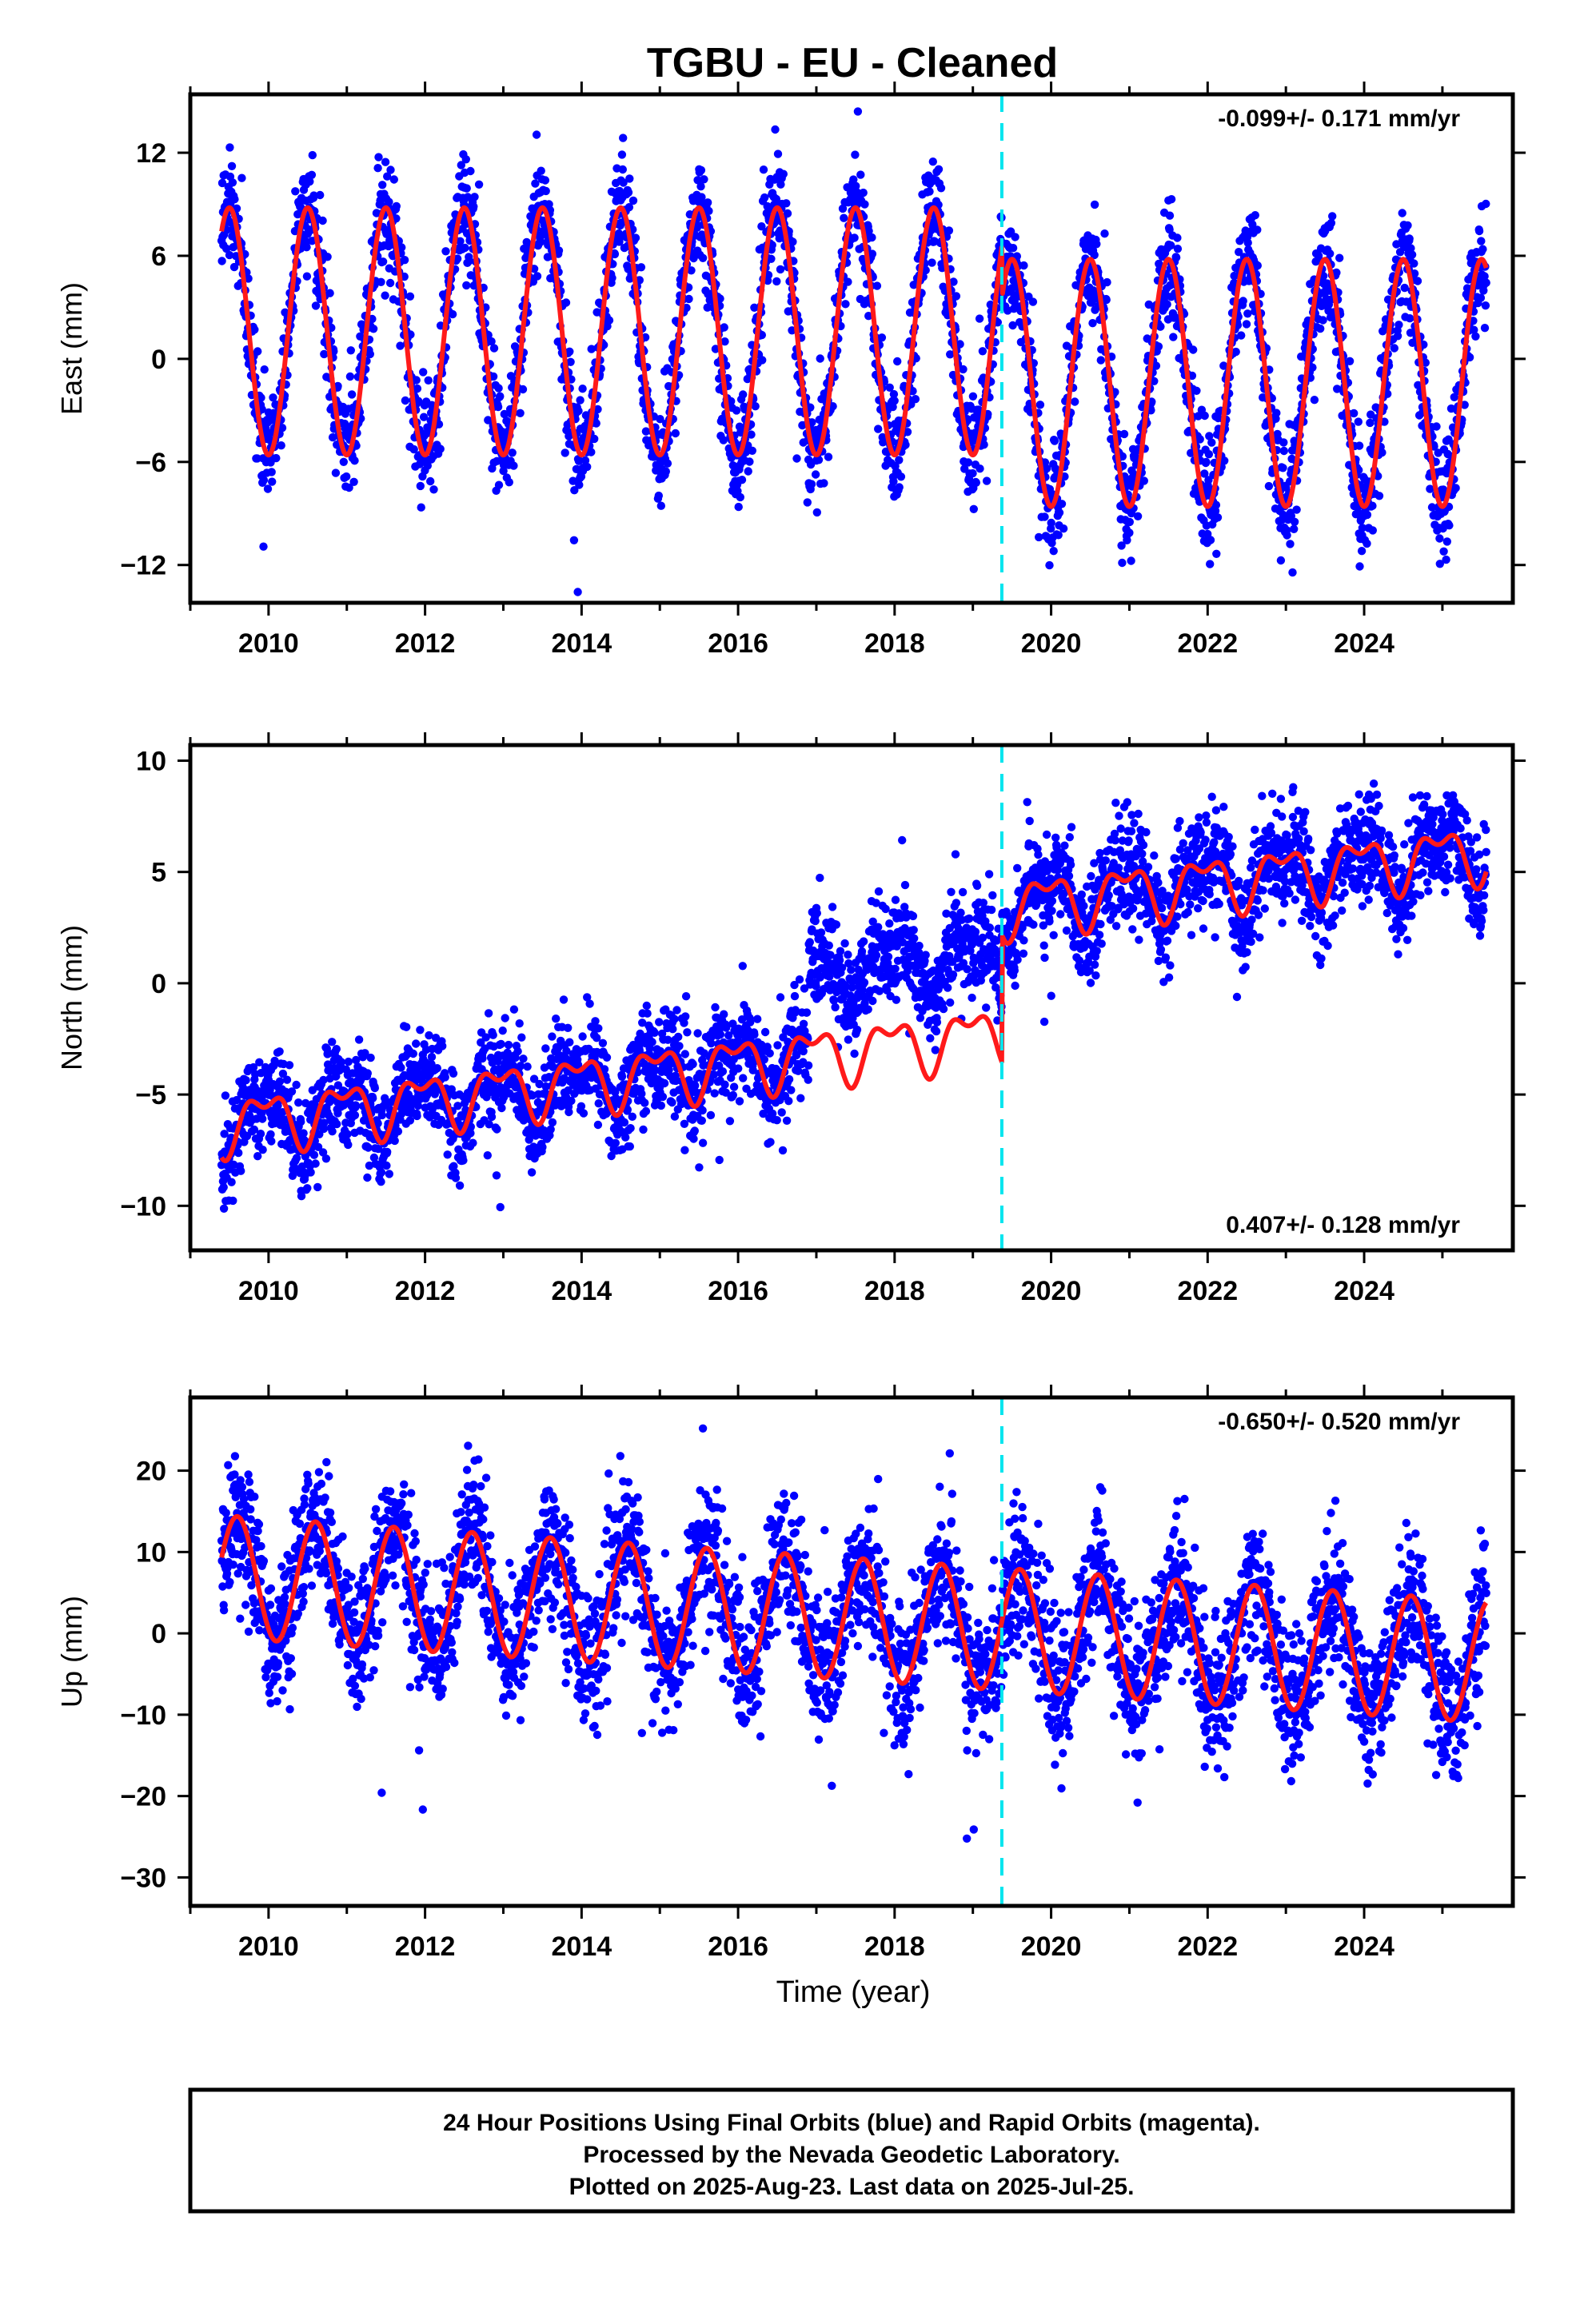 This screenshot has height=2324, width=1580. What do you see at coordinates (1207, 644) in the screenshot?
I see `x-tick-label: 2022` at bounding box center [1207, 644].